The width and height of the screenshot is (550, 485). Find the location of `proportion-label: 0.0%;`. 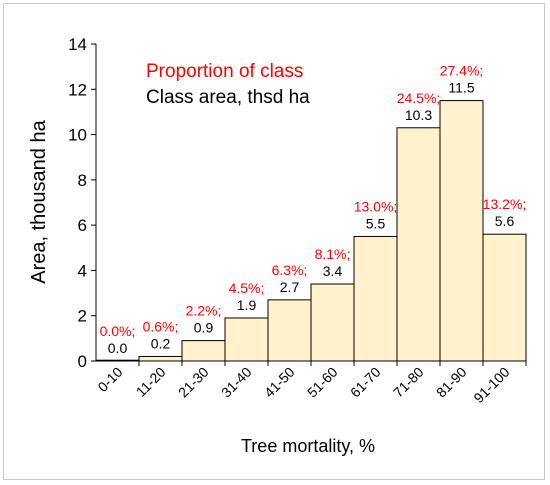

proportion-label: 0.0%; is located at coordinates (118, 331).